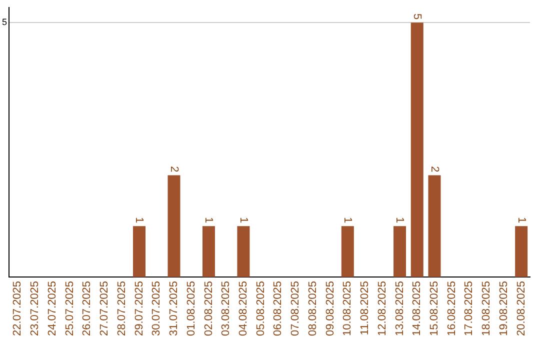  I want to click on x-tick-label: 15.08.2025, so click(434, 308).